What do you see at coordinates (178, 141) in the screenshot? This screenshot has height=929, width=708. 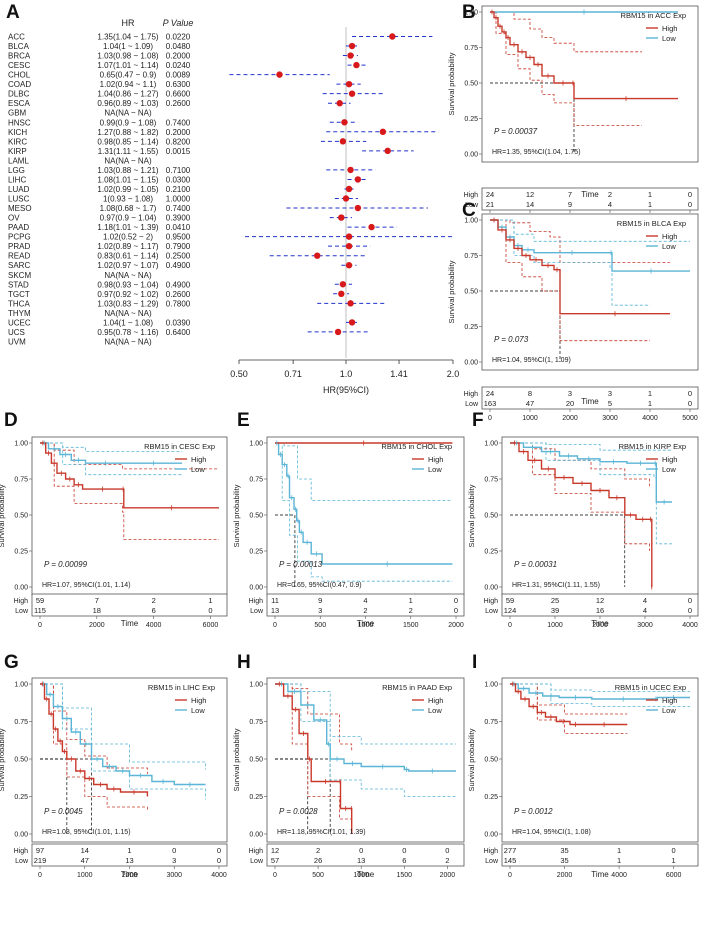 I see `forest-p-value: 0.8200` at bounding box center [178, 141].